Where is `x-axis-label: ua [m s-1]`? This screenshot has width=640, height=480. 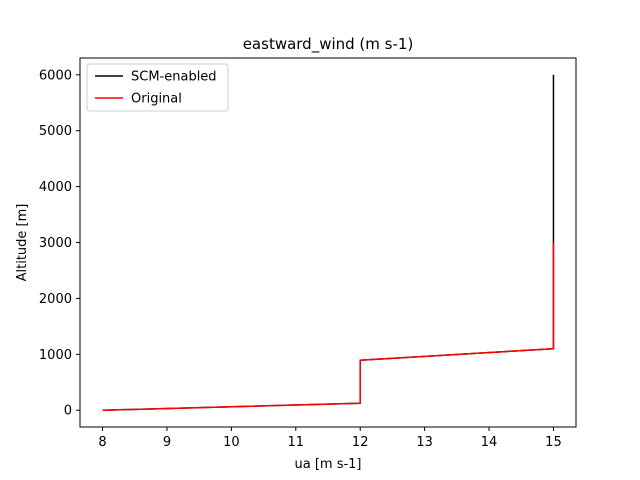 x-axis-label: ua [m s-1] is located at coordinates (327, 464).